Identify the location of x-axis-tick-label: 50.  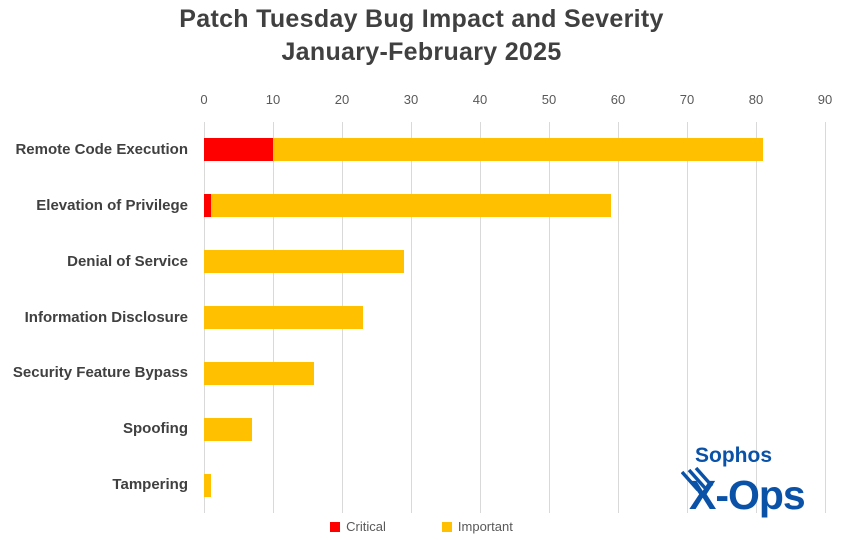
(549, 99).